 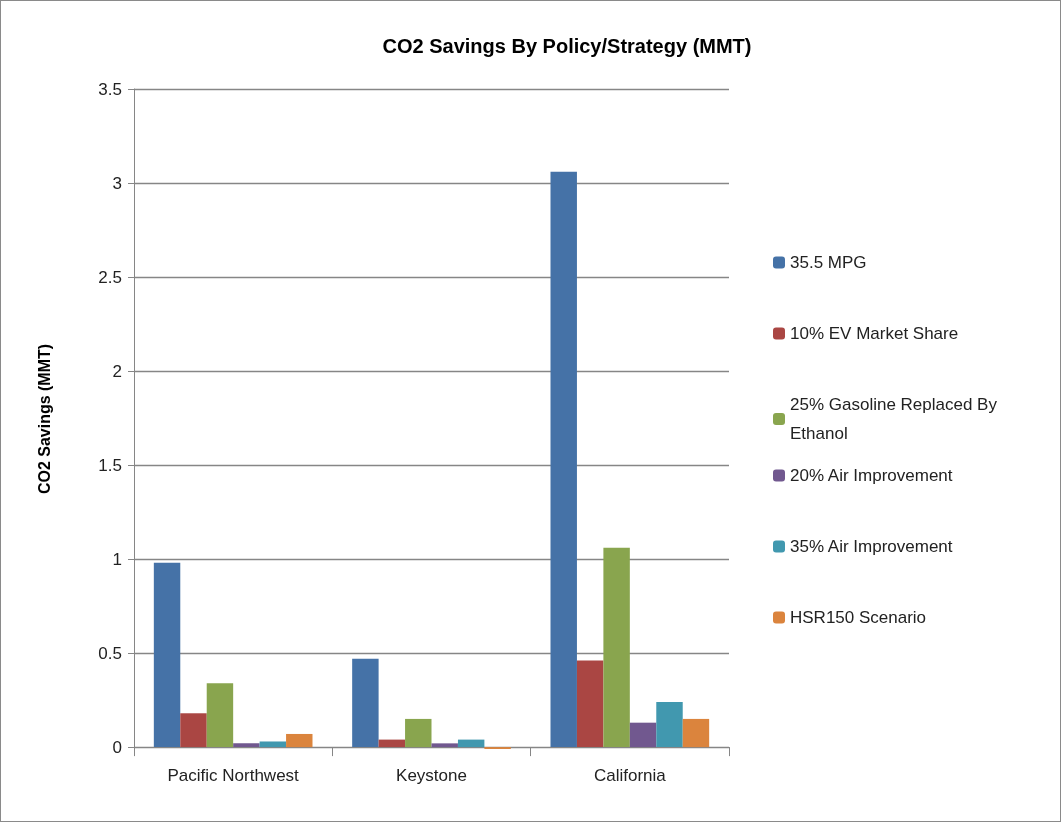 What do you see at coordinates (110, 277) in the screenshot?
I see `y-tick-label: 2.5` at bounding box center [110, 277].